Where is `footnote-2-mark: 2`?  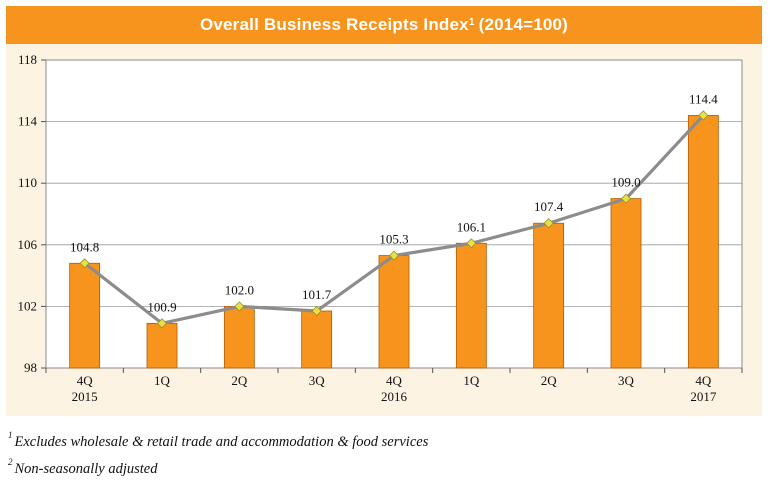 footnote-2-mark: 2 is located at coordinates (10, 461).